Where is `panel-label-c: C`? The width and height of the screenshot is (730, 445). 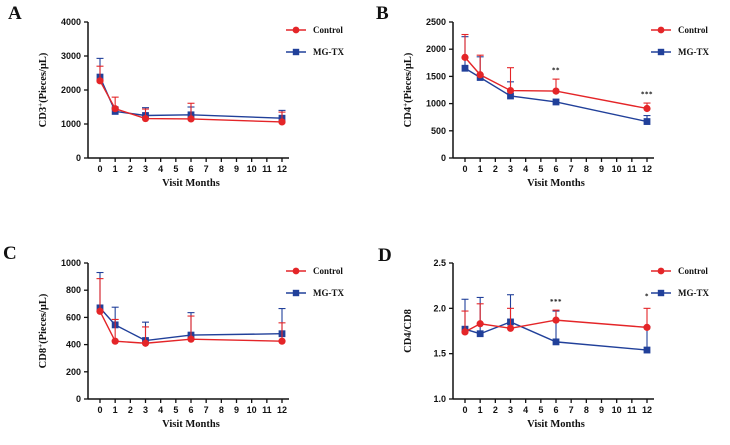
panel-label-c: C is located at coordinates (10, 253).